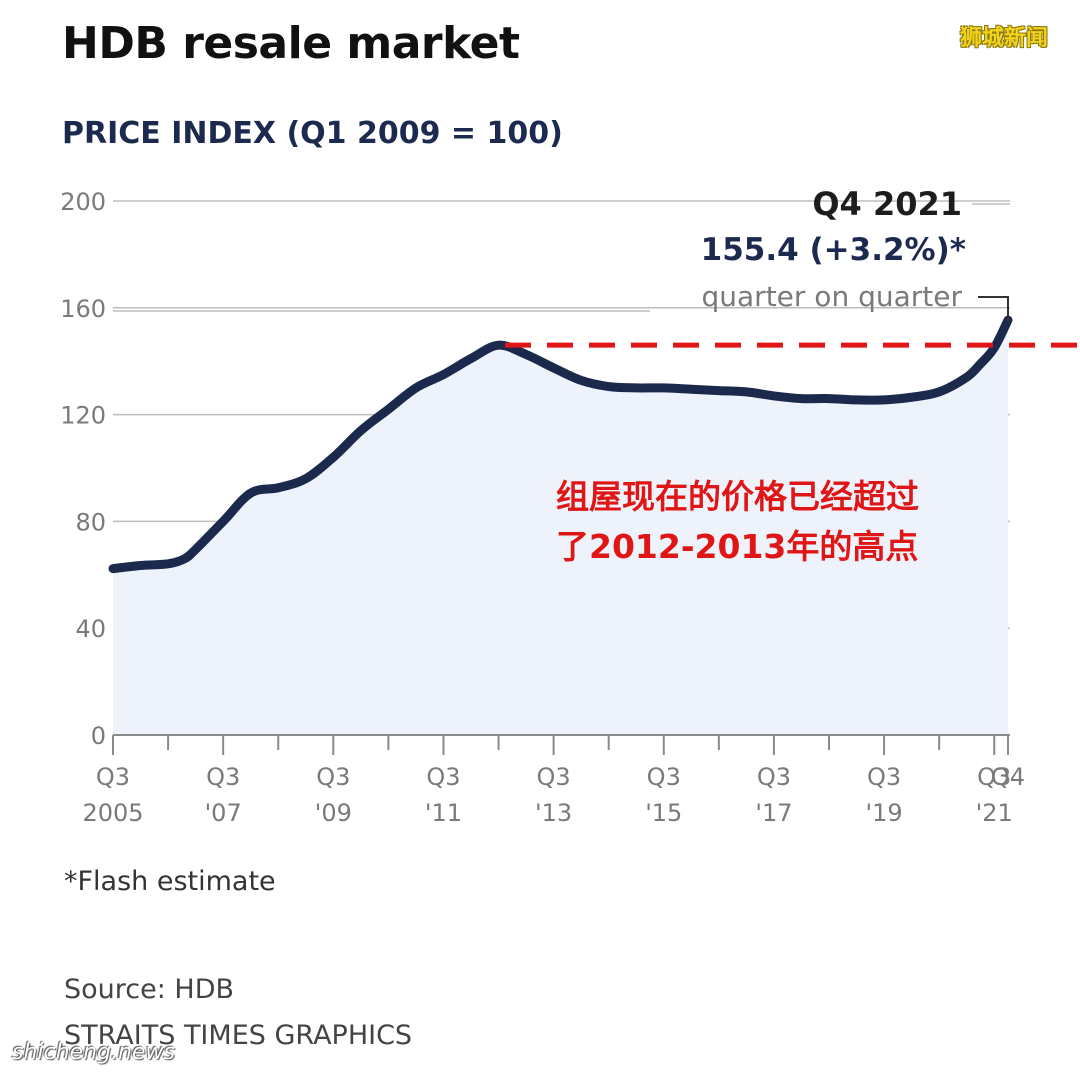 This screenshot has width=1080, height=1076. Describe the element at coordinates (832, 296) in the screenshot. I see `annotation-detail: quarter on quarter` at that location.